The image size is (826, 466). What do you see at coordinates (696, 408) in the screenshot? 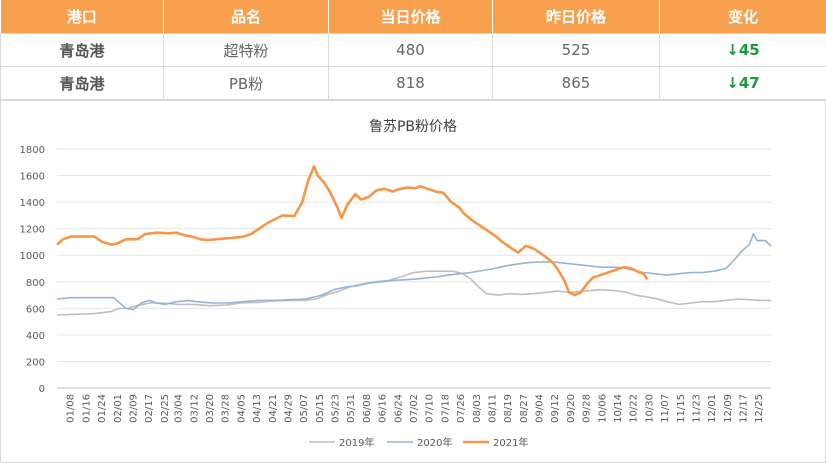
I see `x-tick-label: 11/23` at bounding box center [696, 408].